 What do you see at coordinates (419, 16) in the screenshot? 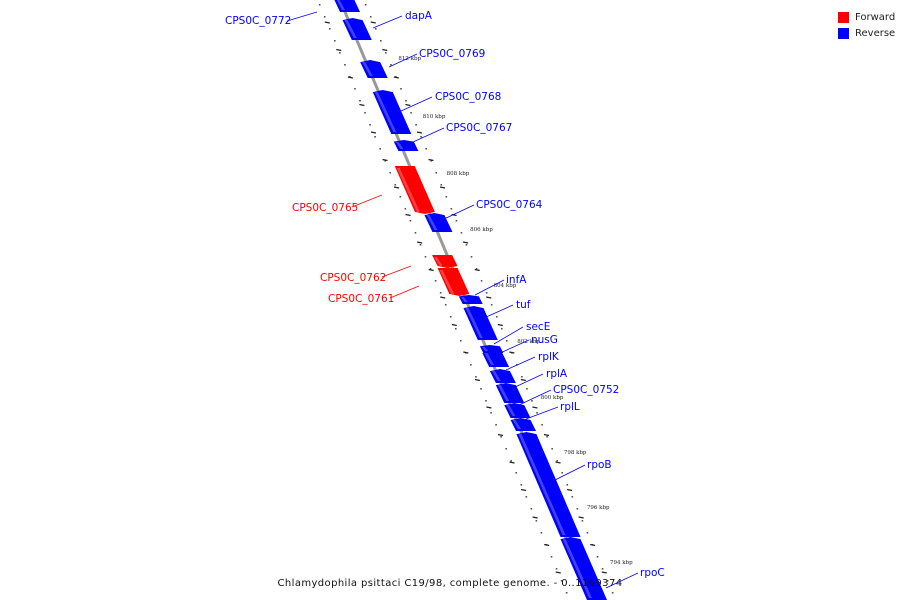
I see `gene-label-dapA: dapA` at bounding box center [419, 16].